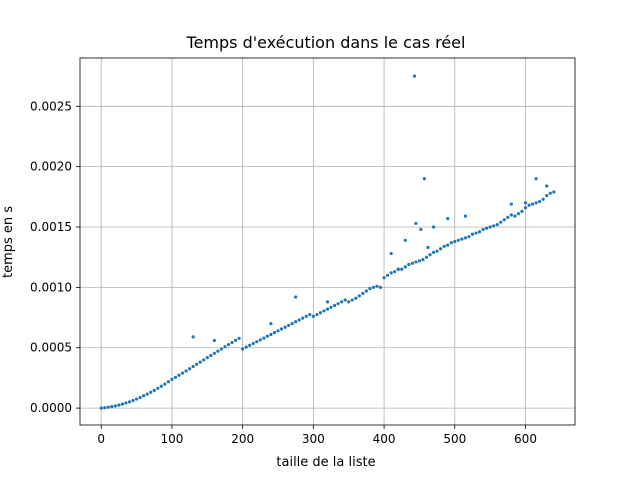 This screenshot has width=631, height=480. I want to click on x-tick-label: 300, so click(313, 439).